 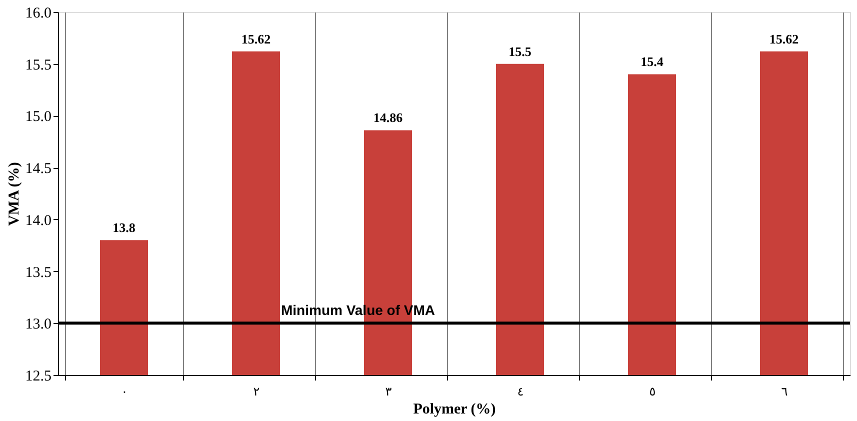 What do you see at coordinates (256, 391) in the screenshot?
I see `x-tick-label: ٢` at bounding box center [256, 391].